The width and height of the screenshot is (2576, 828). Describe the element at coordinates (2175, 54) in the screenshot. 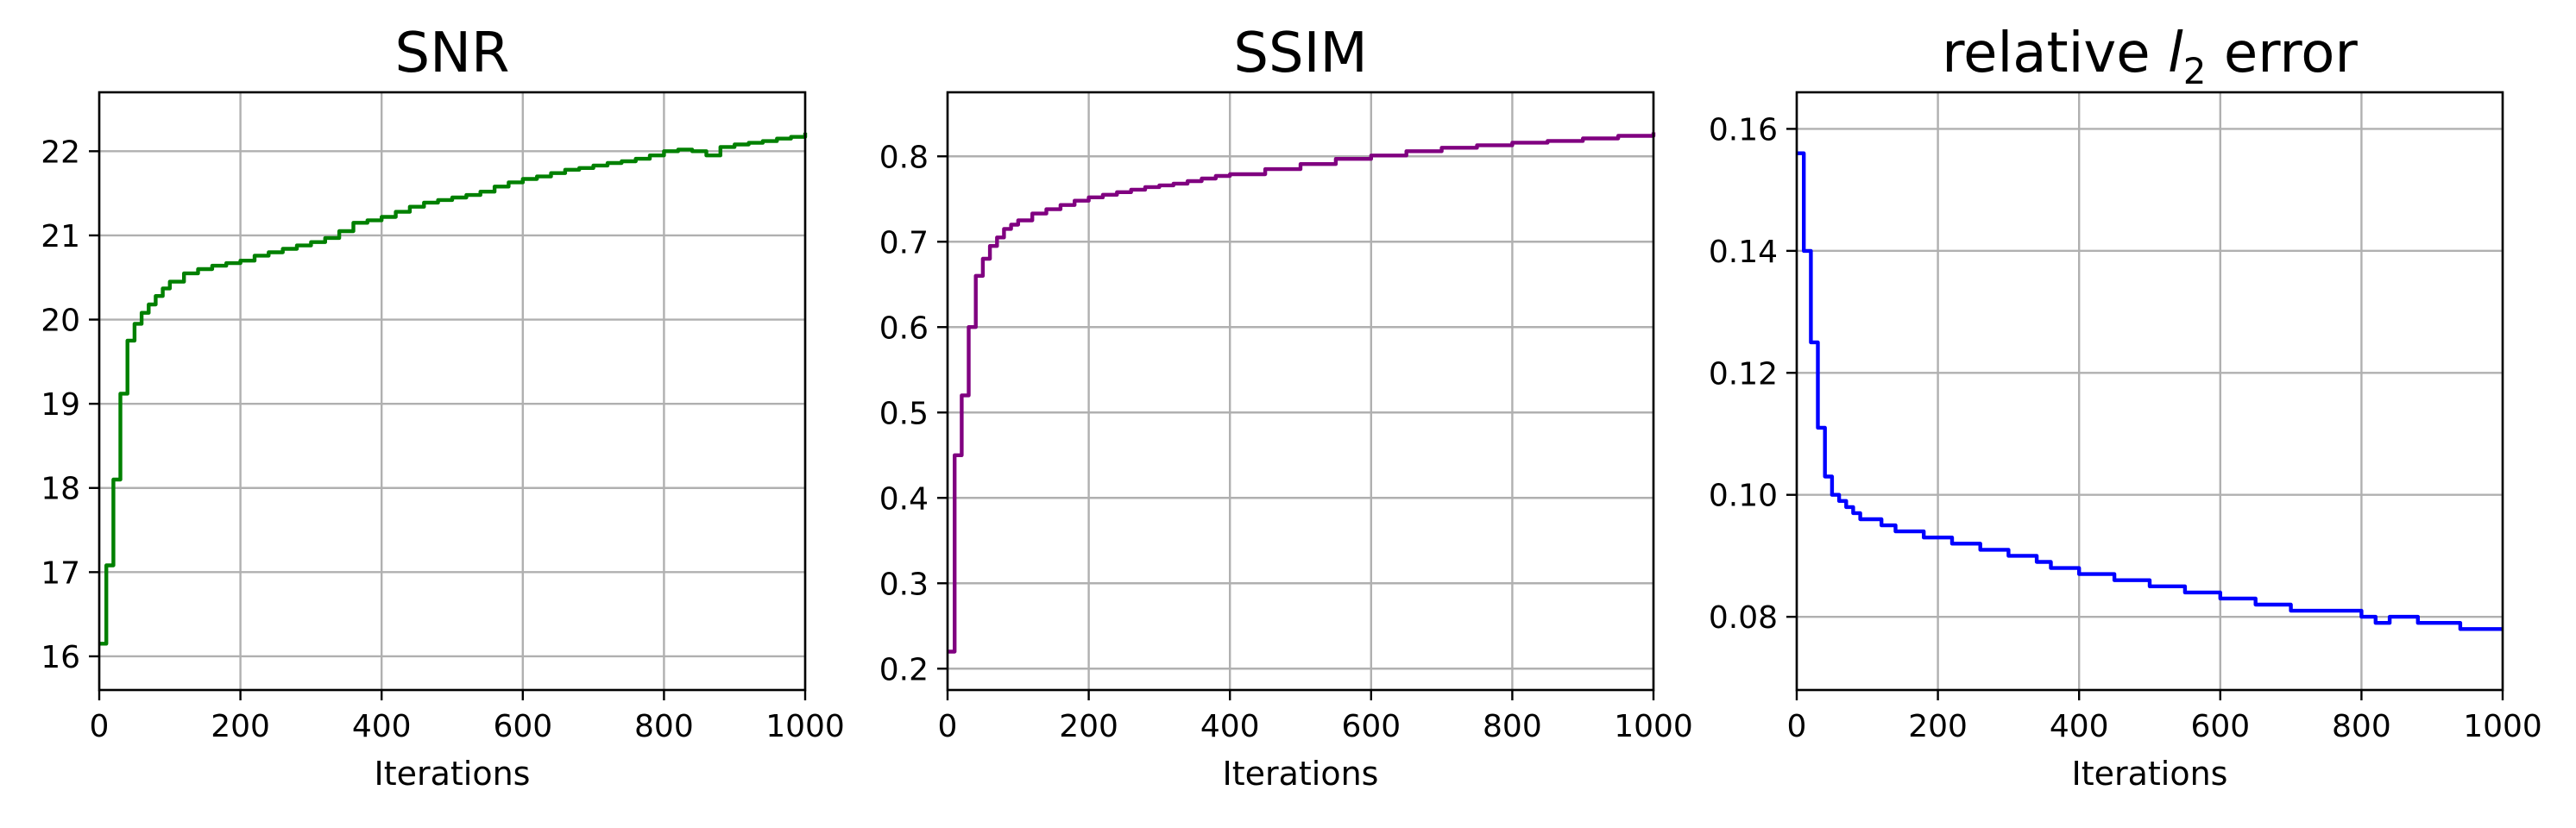

I see `title-part: l` at that location.